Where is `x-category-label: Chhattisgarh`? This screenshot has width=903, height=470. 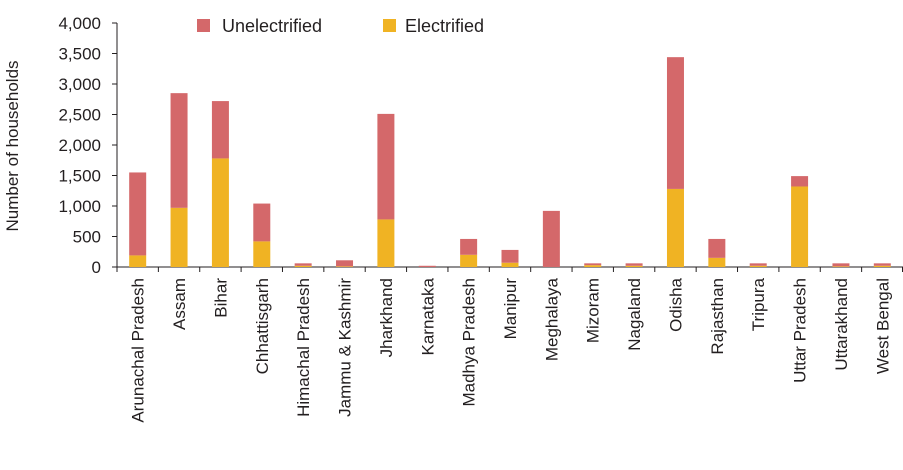
x-category-label: Chhattisgarh is located at coordinates (262, 326).